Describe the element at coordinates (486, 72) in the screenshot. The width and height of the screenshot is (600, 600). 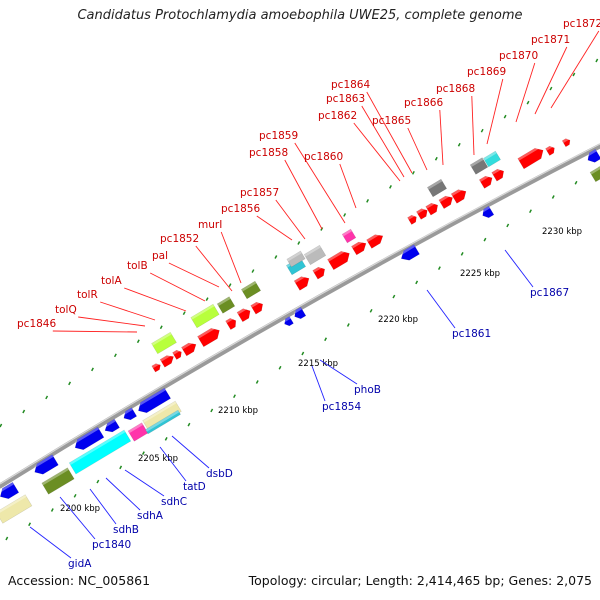
I see `forward-gene-label: pc1869` at that location.